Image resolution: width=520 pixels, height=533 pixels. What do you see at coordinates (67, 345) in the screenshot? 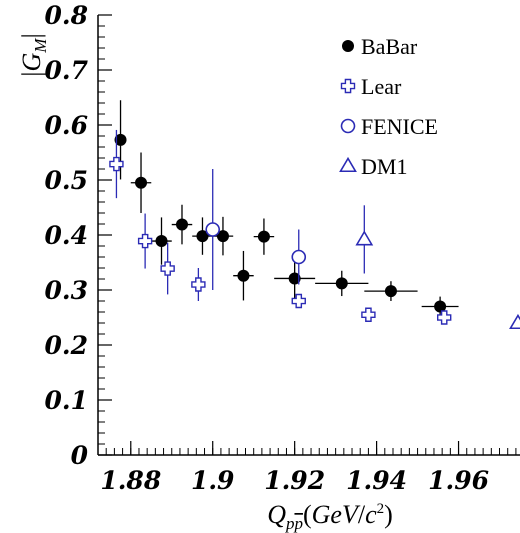
I see `y-tick-label: 0.2` at bounding box center [67, 345].